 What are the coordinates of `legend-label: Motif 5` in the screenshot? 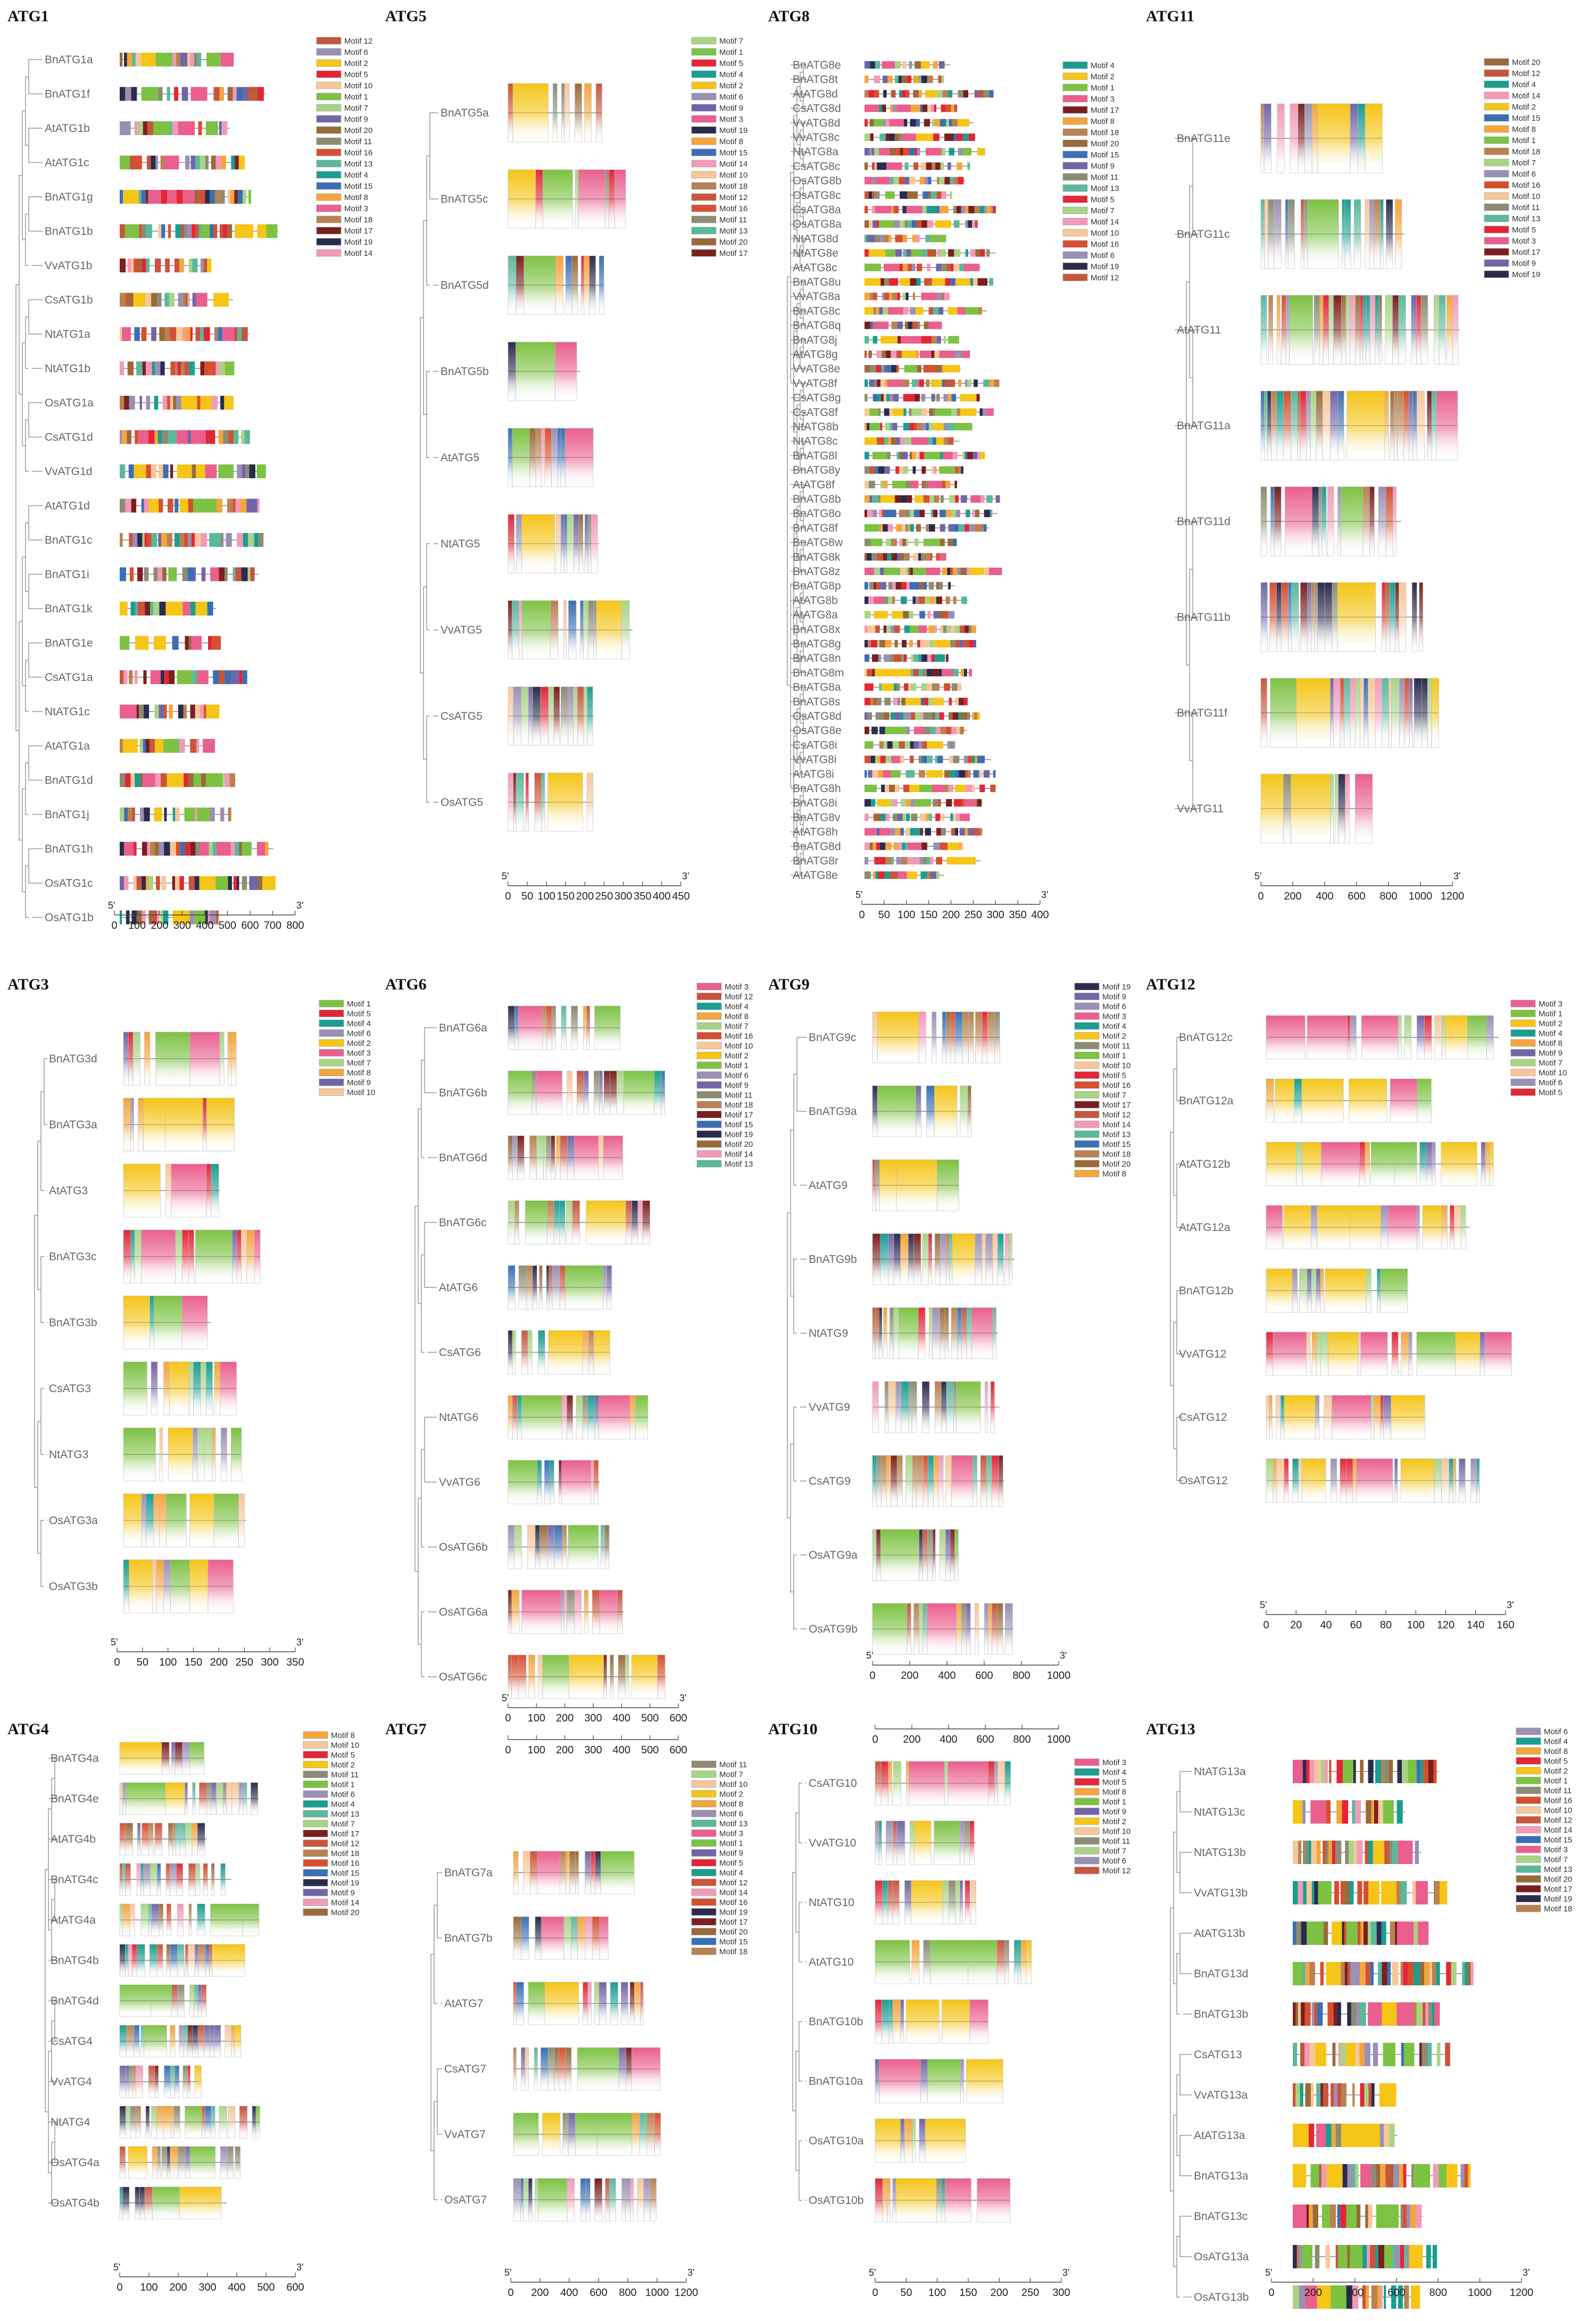 It's located at (1114, 1783).